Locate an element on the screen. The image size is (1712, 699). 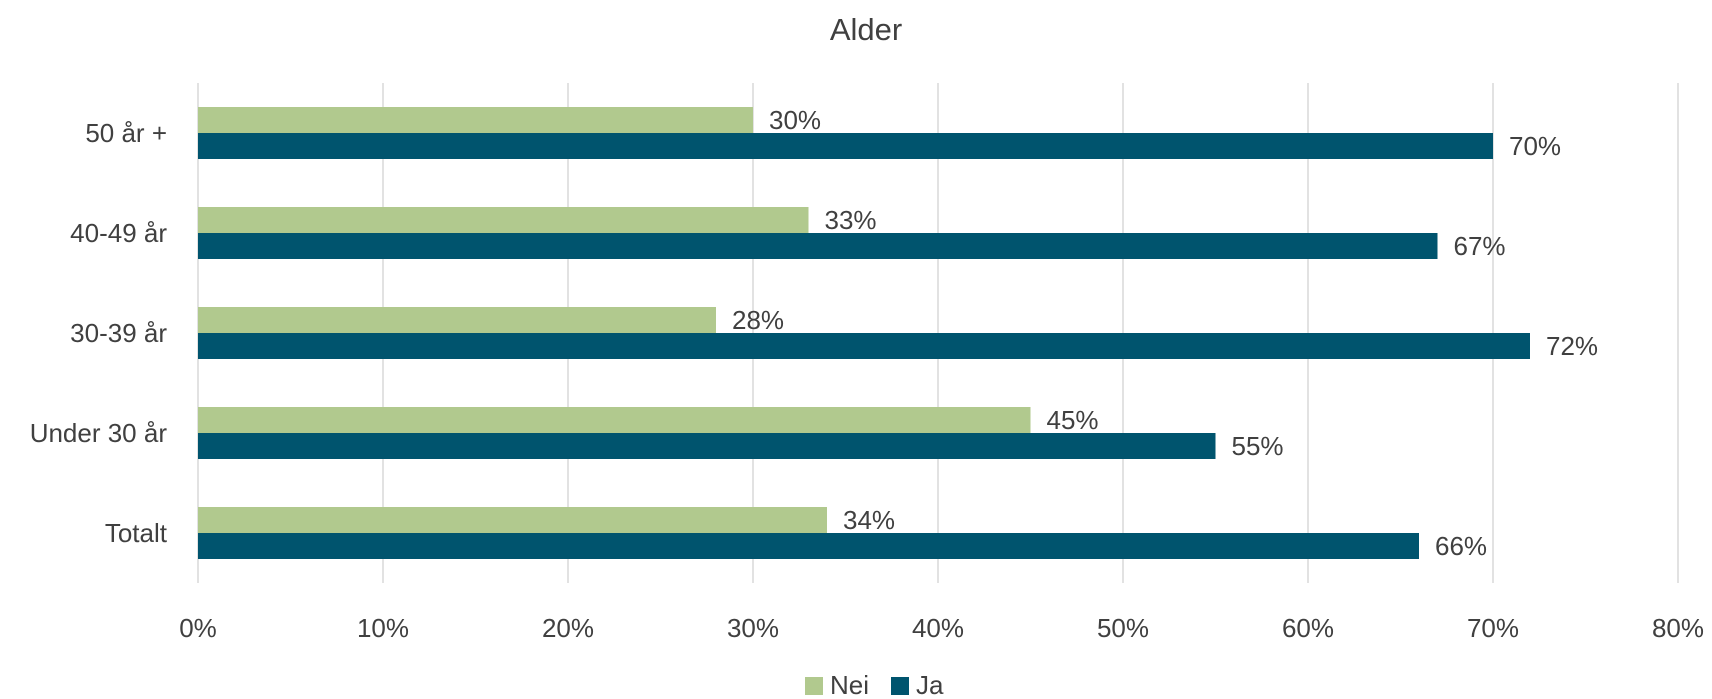
data-label: 70% is located at coordinates (1535, 146).